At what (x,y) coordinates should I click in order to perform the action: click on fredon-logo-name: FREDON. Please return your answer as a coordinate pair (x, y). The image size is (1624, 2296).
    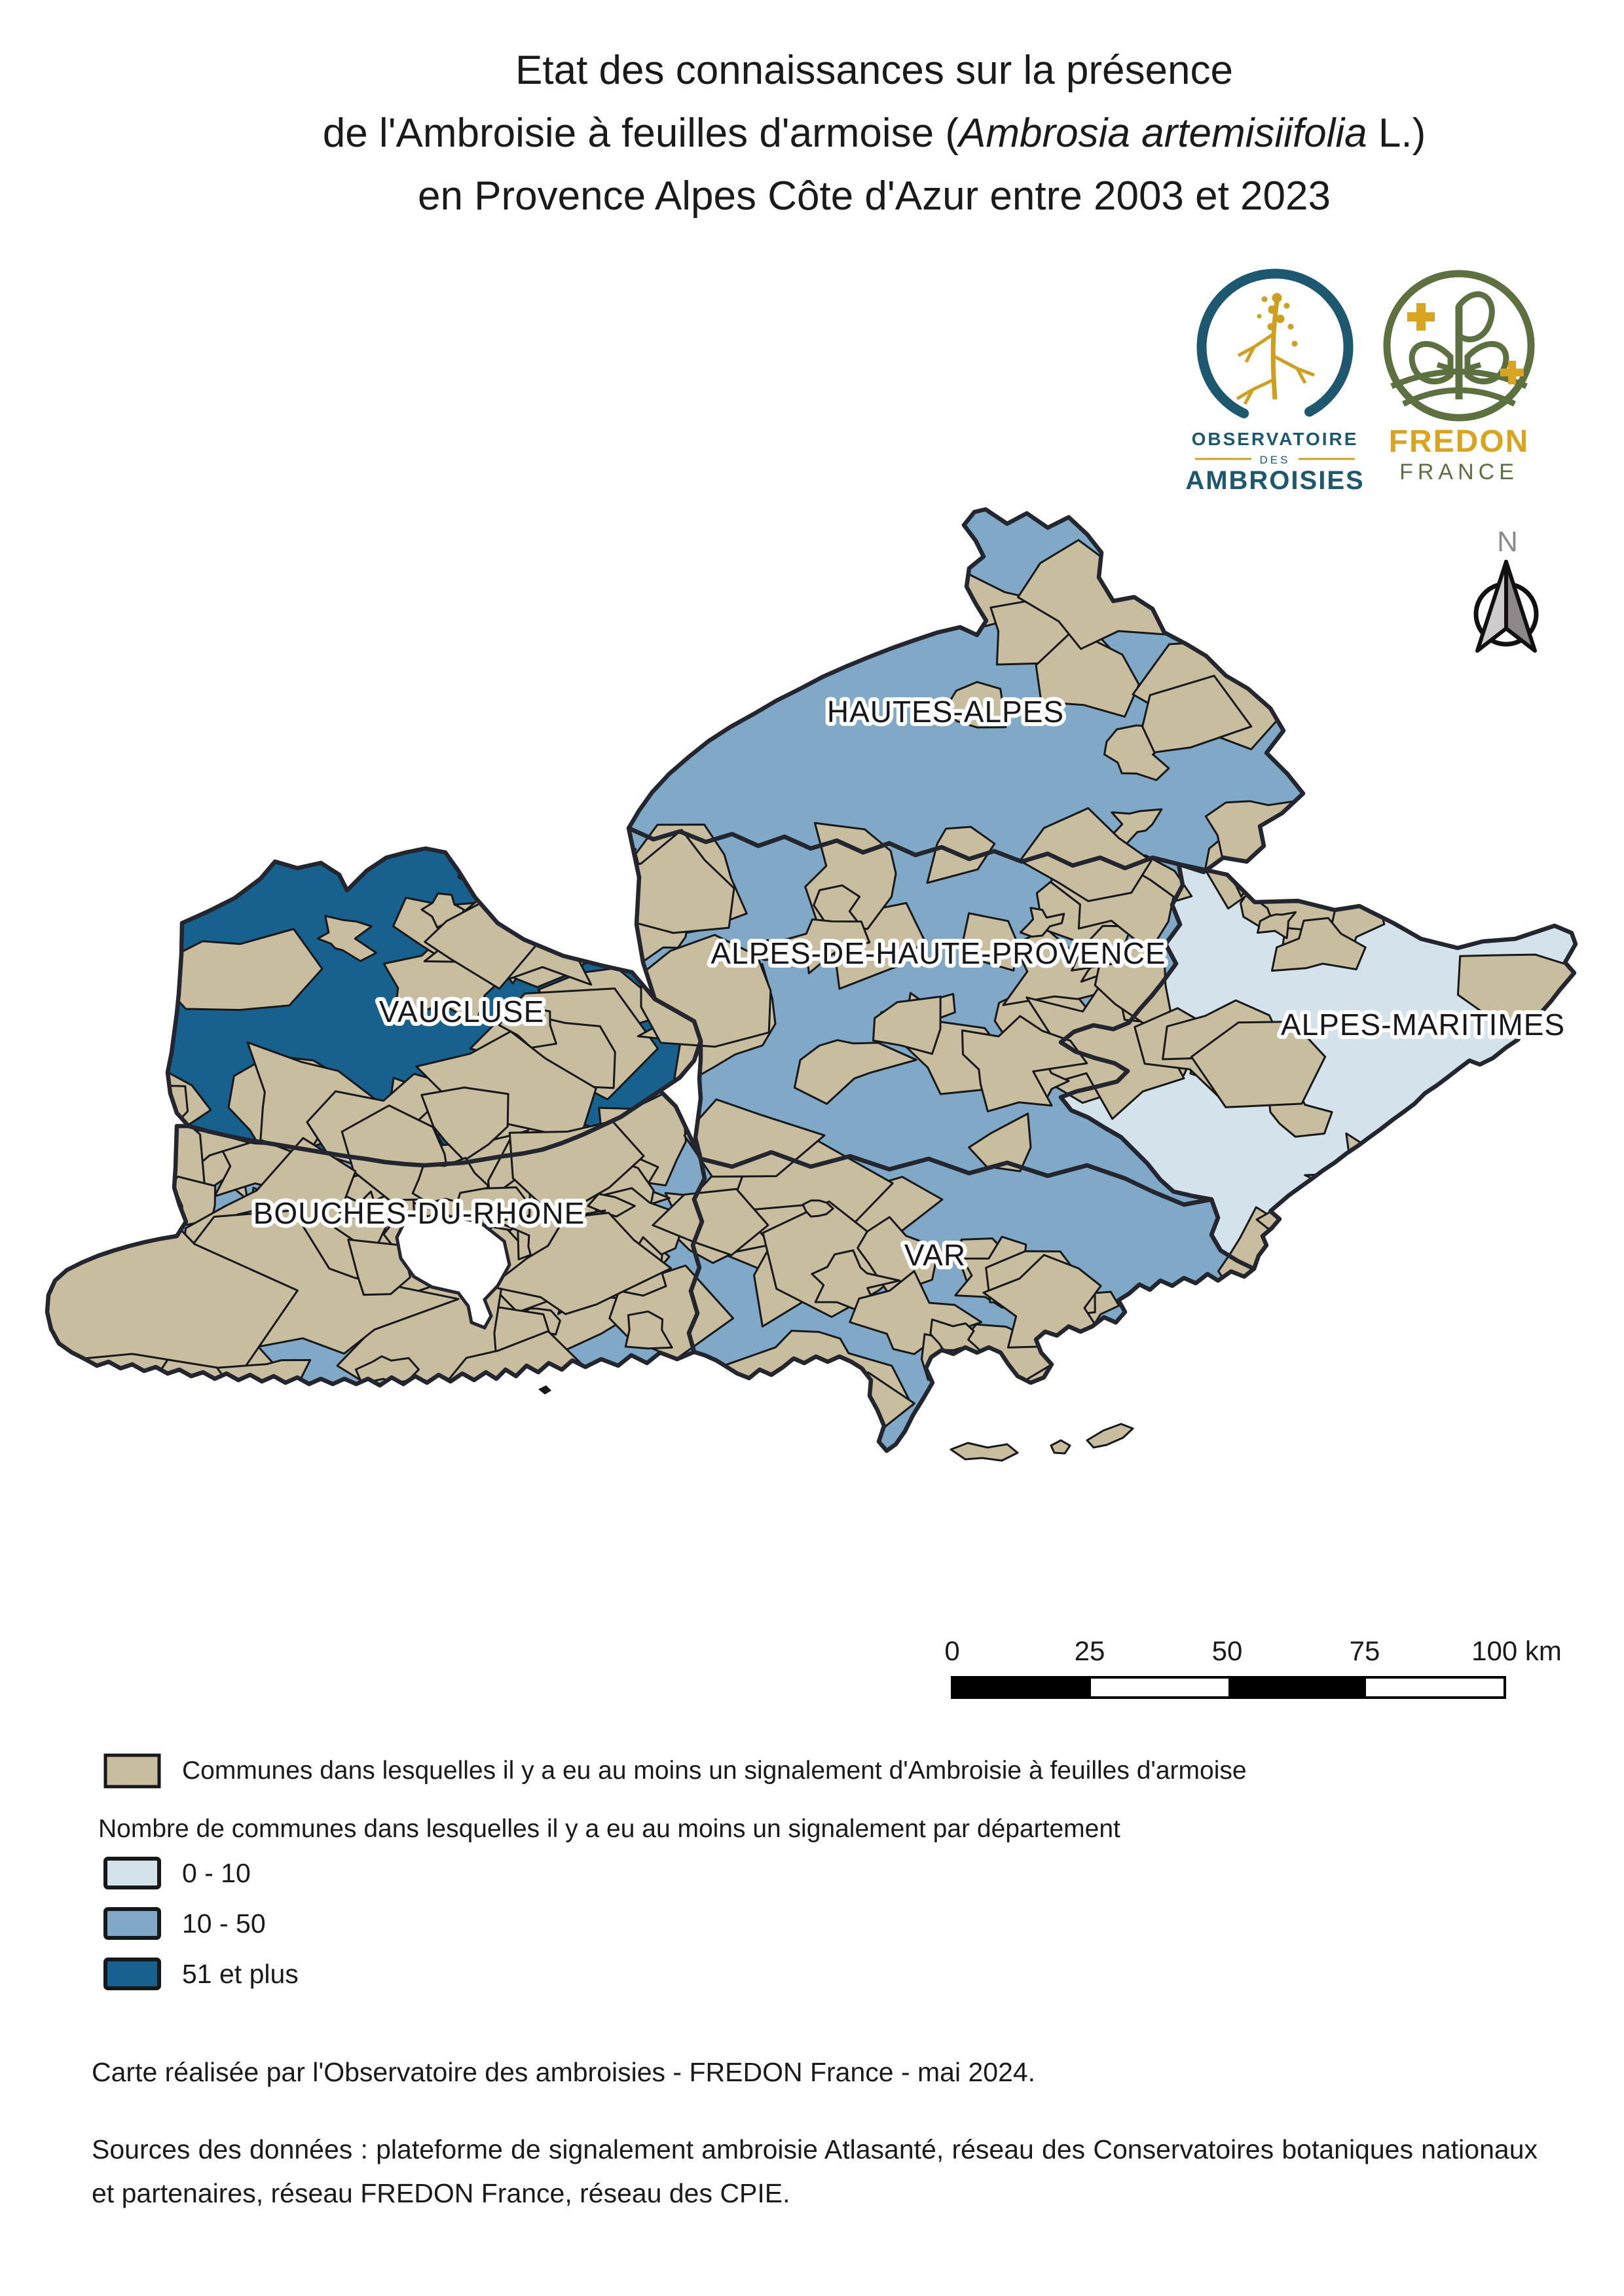
    Looking at the image, I should click on (1459, 441).